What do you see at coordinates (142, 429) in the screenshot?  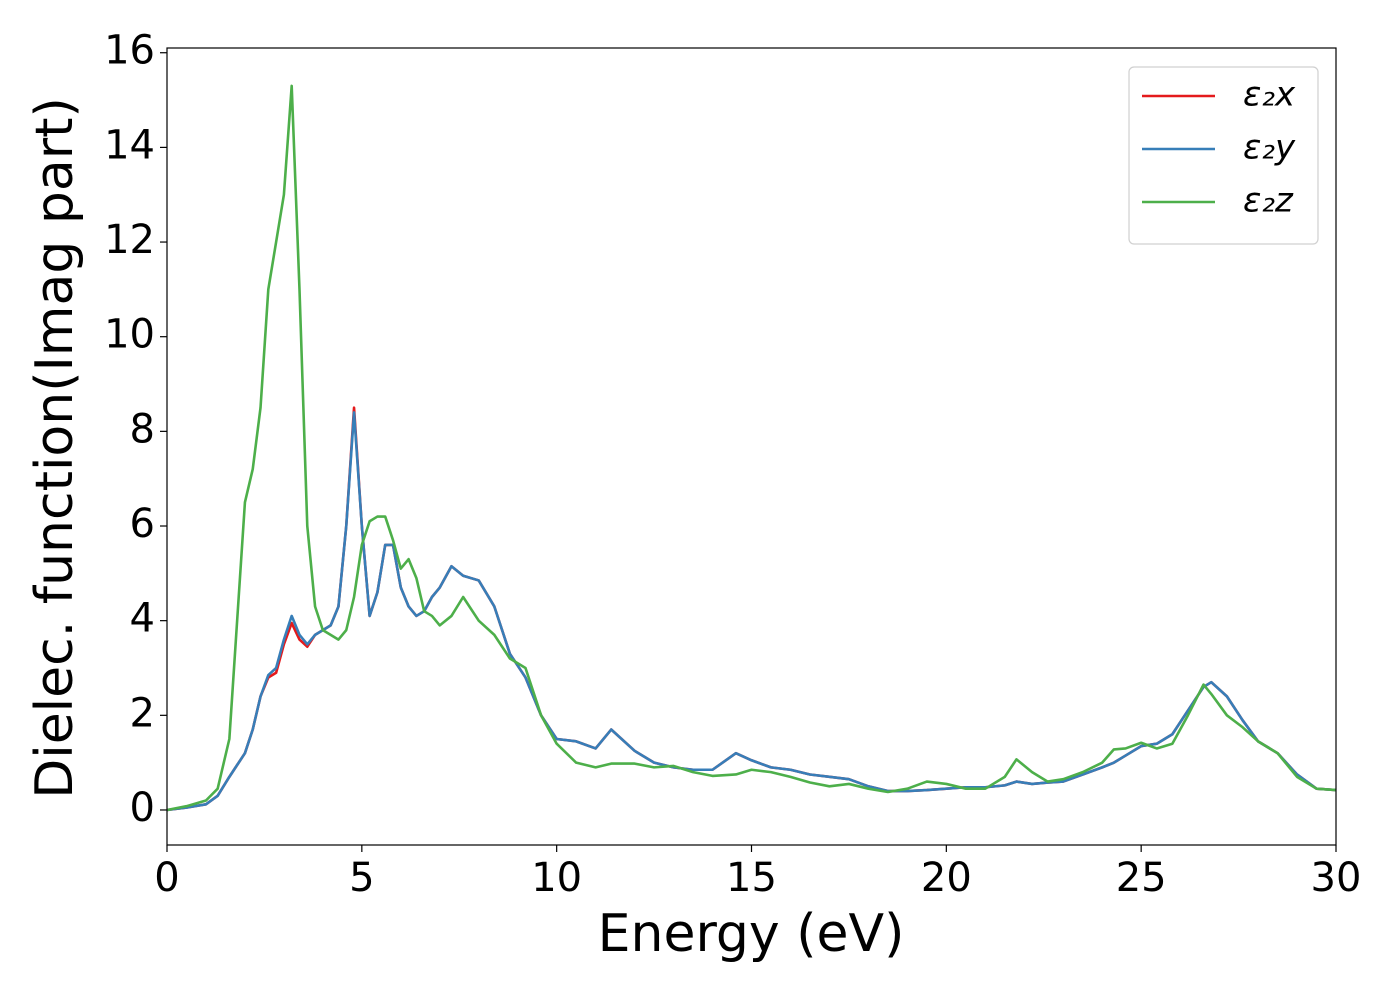 I see `y-tick-label: 8` at bounding box center [142, 429].